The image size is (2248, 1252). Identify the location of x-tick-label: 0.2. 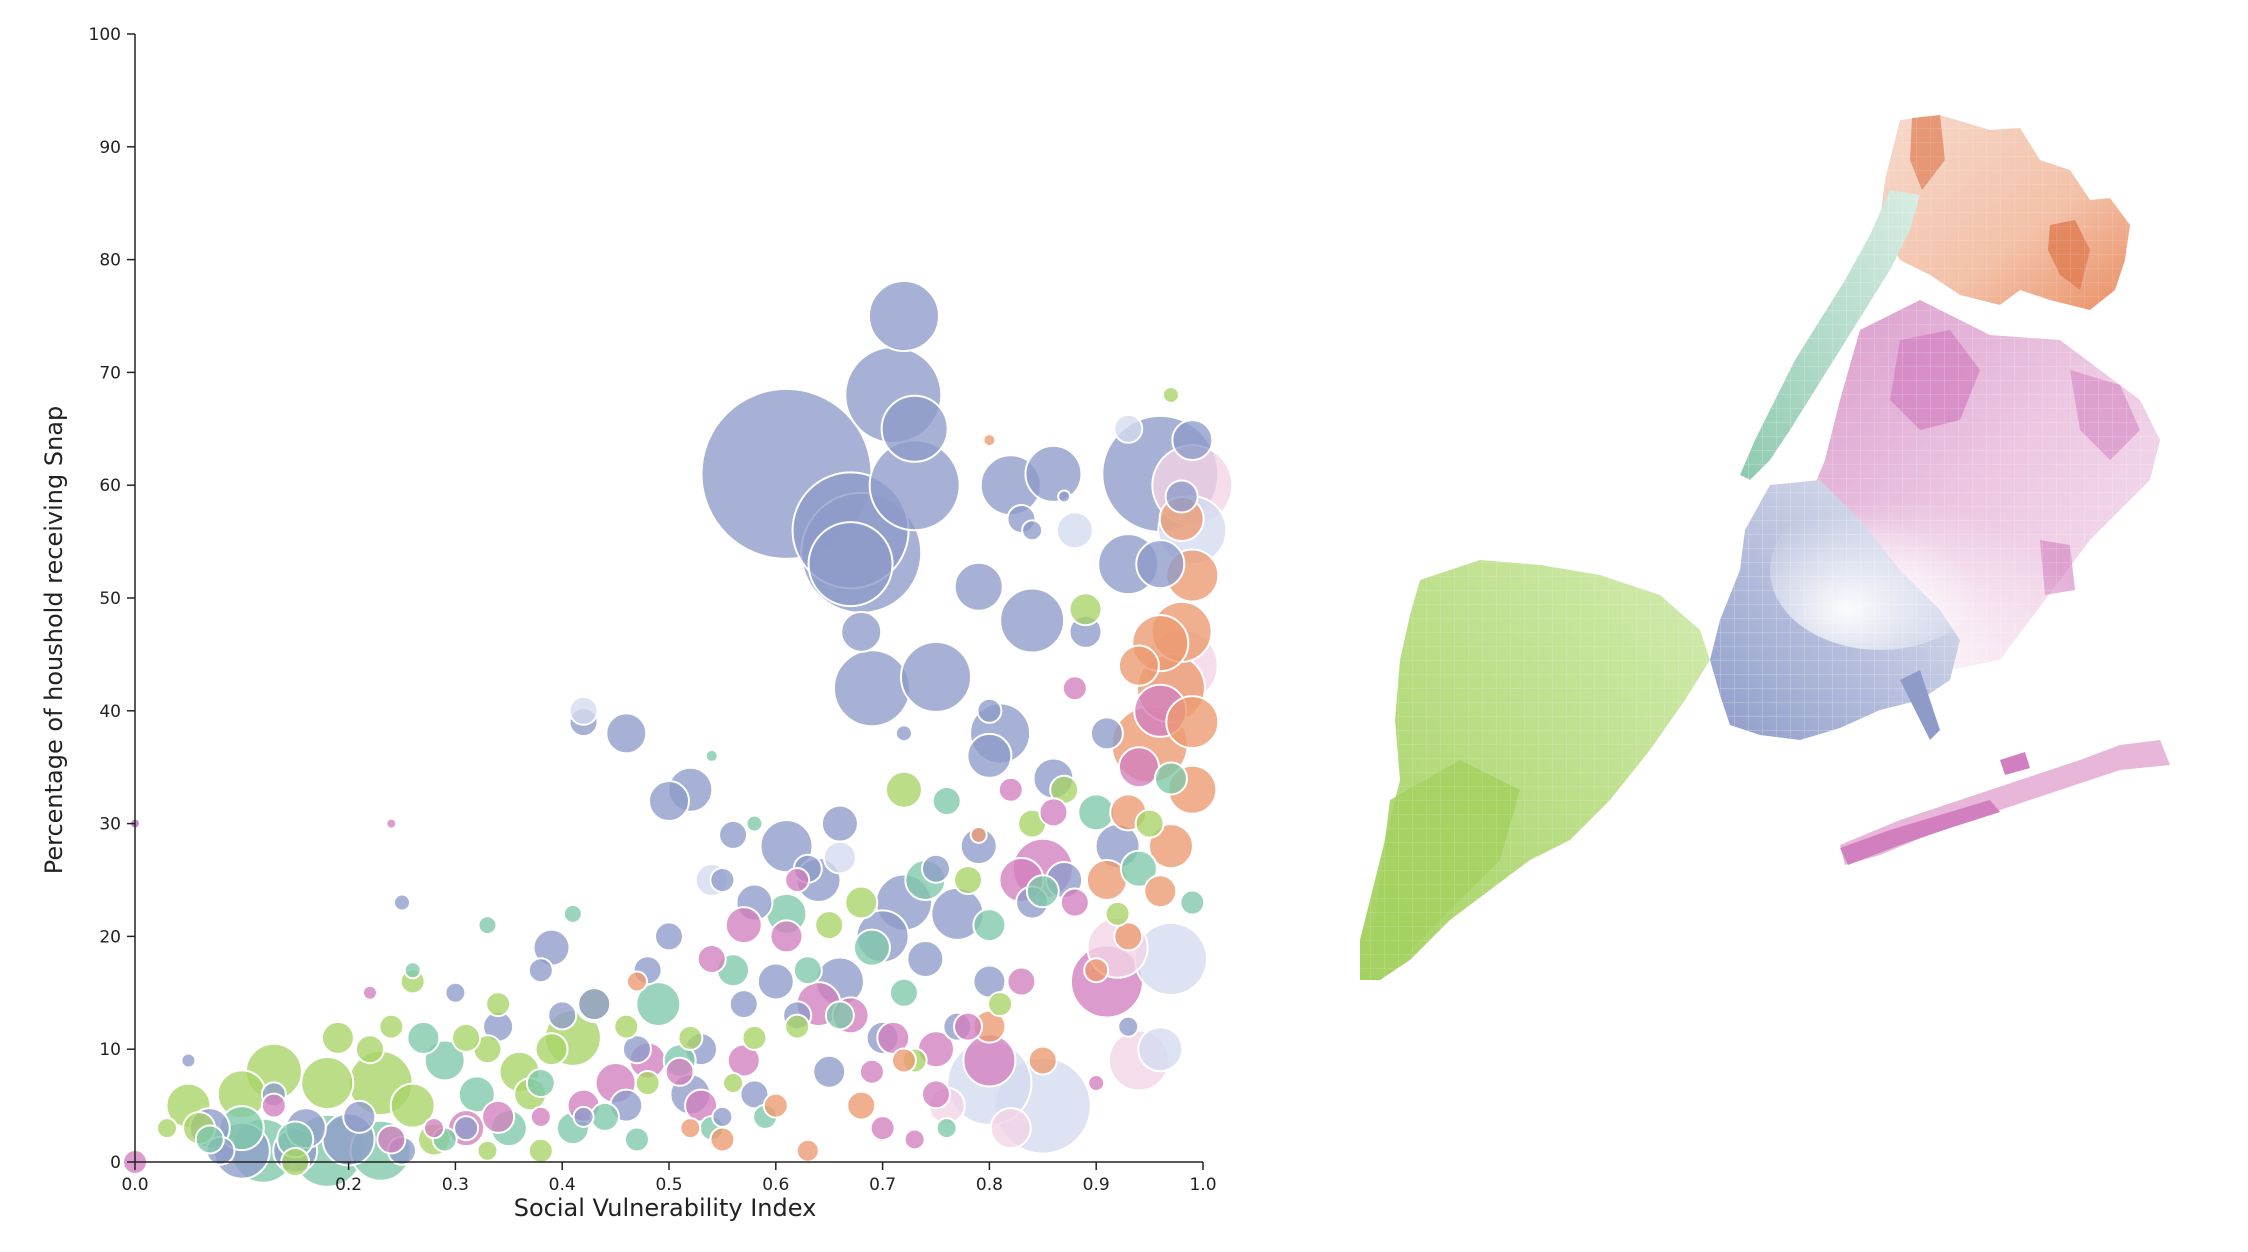
(348, 1185).